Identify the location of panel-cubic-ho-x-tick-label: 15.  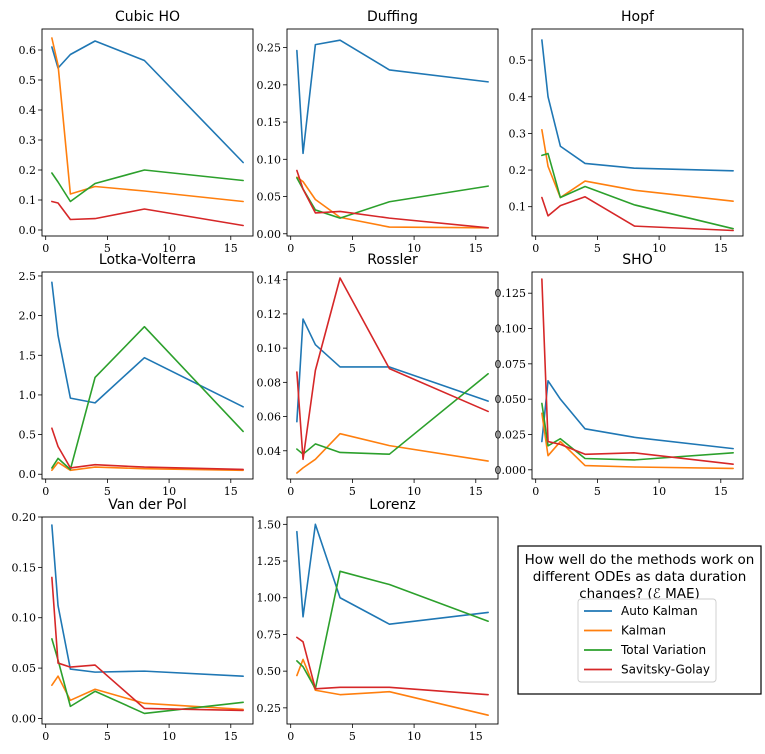
(231, 248).